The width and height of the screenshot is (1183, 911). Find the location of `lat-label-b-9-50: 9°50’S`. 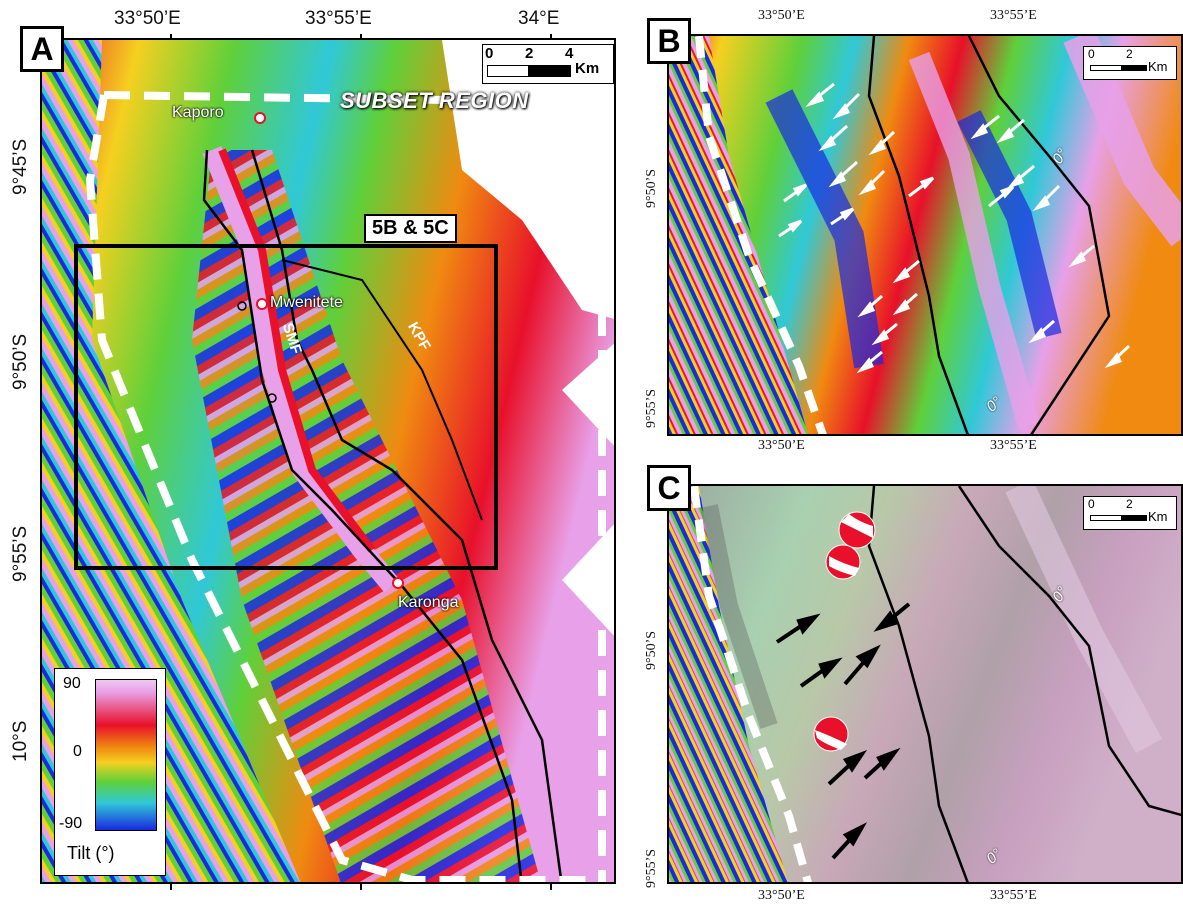

lat-label-b-9-50: 9°50’S is located at coordinates (651, 188).